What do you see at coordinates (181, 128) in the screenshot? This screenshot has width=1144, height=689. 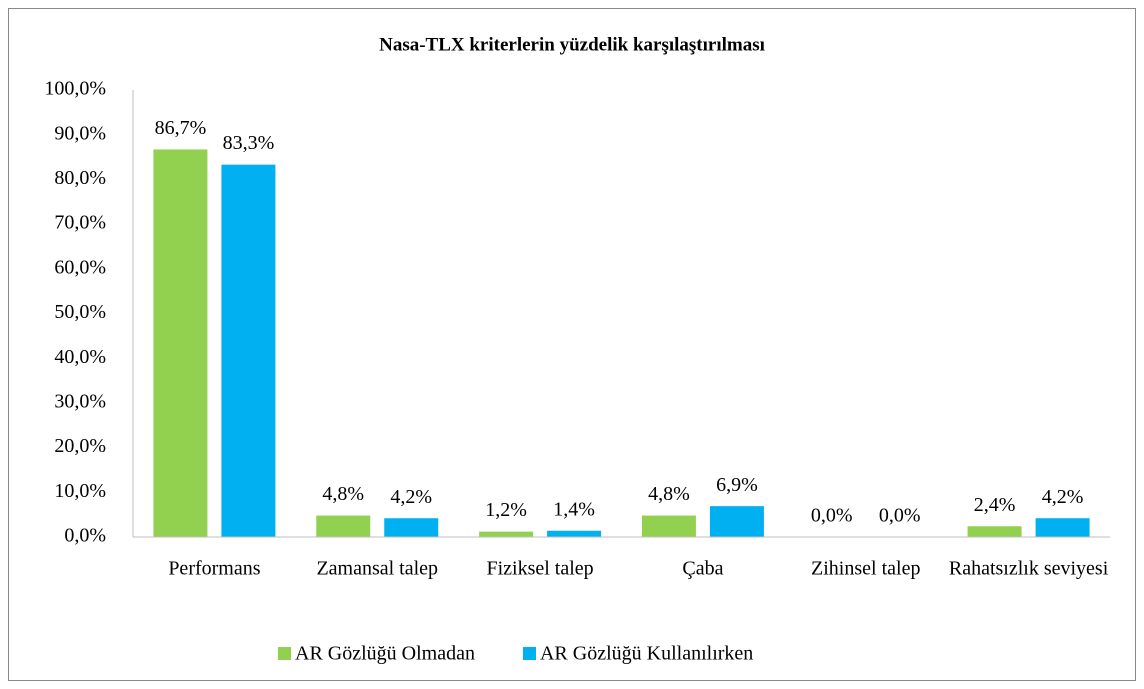 I see `data-label: 86,7%` at bounding box center [181, 128].